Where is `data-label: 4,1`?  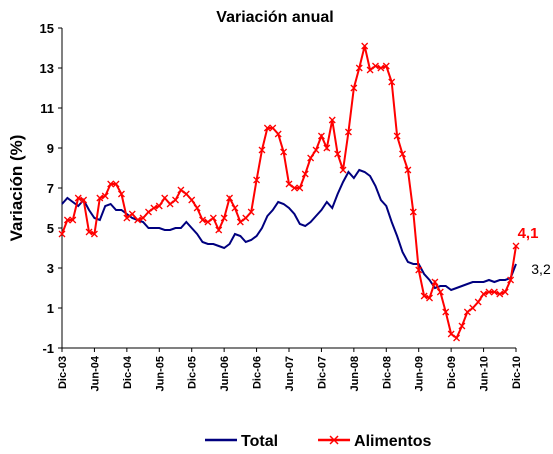
data-label: 4,1 is located at coordinates (528, 233).